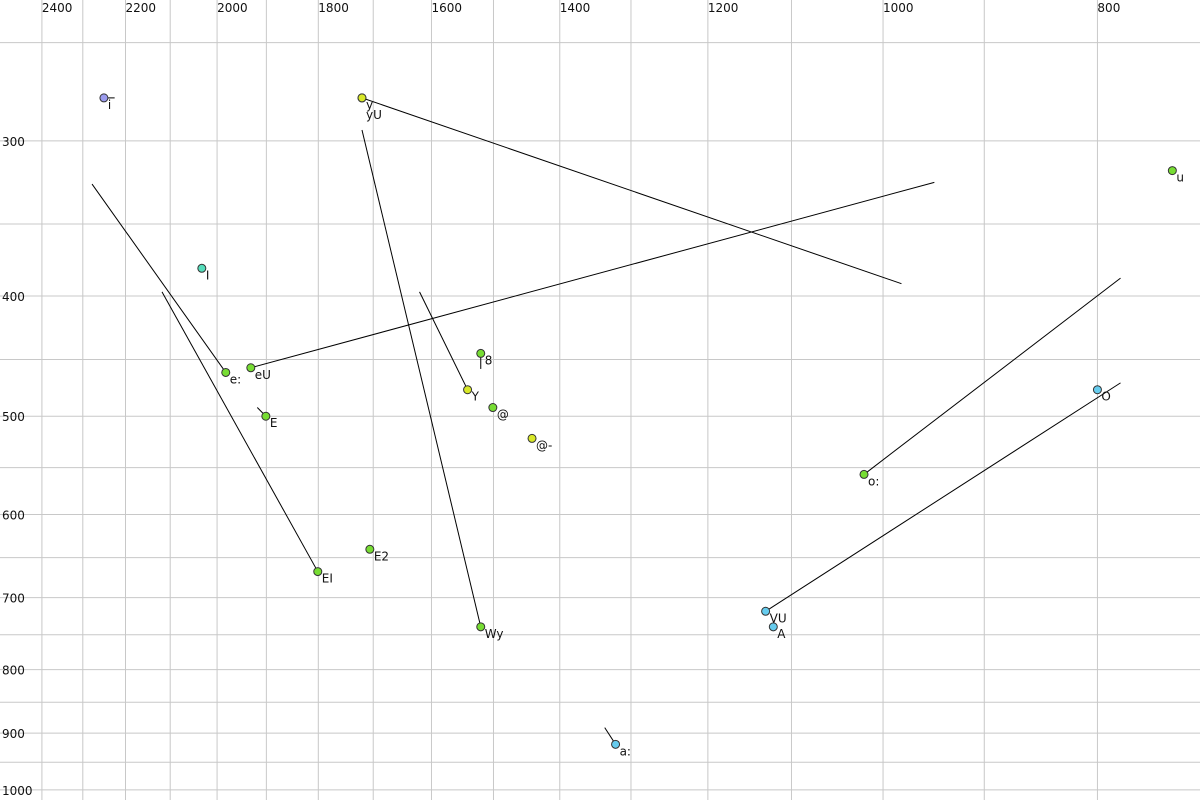 The height and width of the screenshot is (800, 1200). What do you see at coordinates (778, 618) in the screenshot?
I see `vowel-label: VU` at bounding box center [778, 618].